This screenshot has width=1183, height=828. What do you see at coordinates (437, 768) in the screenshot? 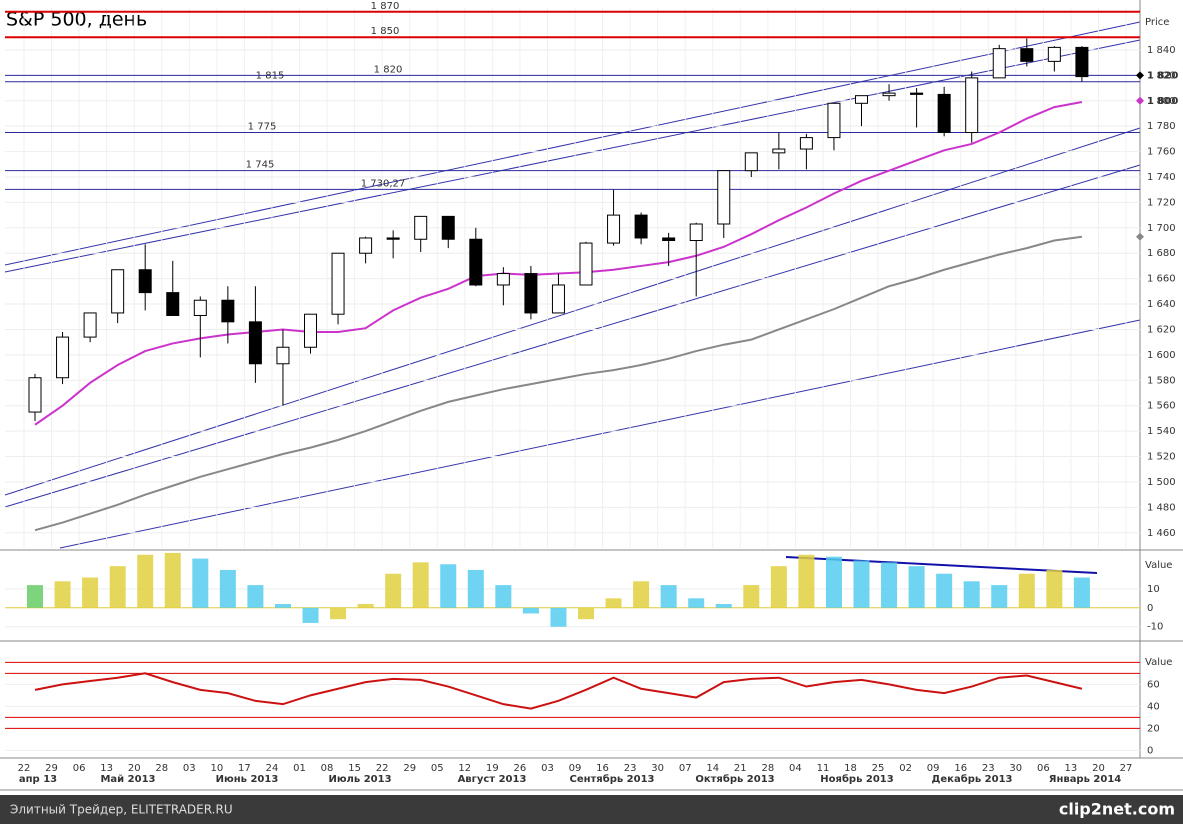
I see `x-tick-label: 05` at bounding box center [437, 768].